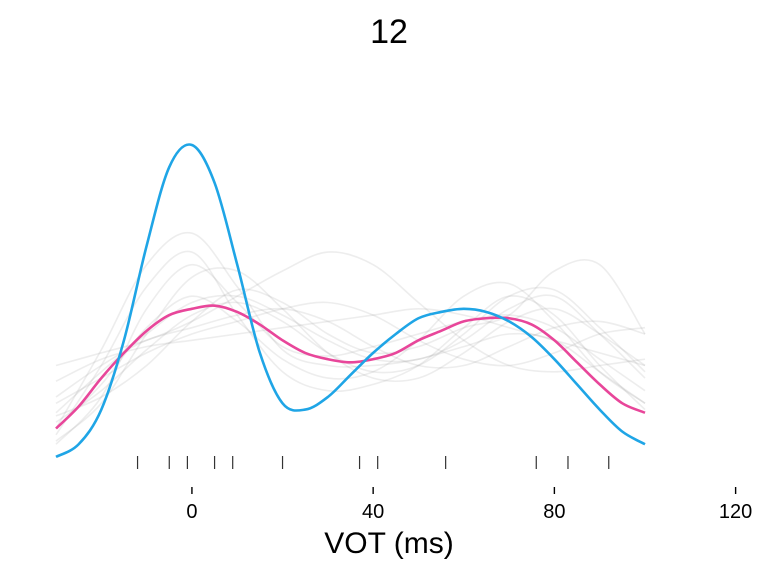  Describe the element at coordinates (469, 505) in the screenshot. I see `x-axis: 0 40 80 120` at that location.